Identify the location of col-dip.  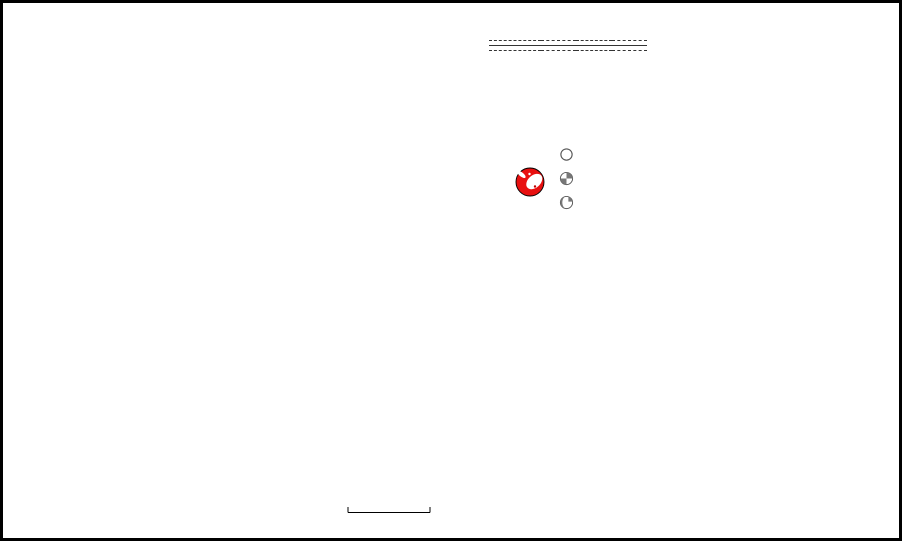
(594, 38).